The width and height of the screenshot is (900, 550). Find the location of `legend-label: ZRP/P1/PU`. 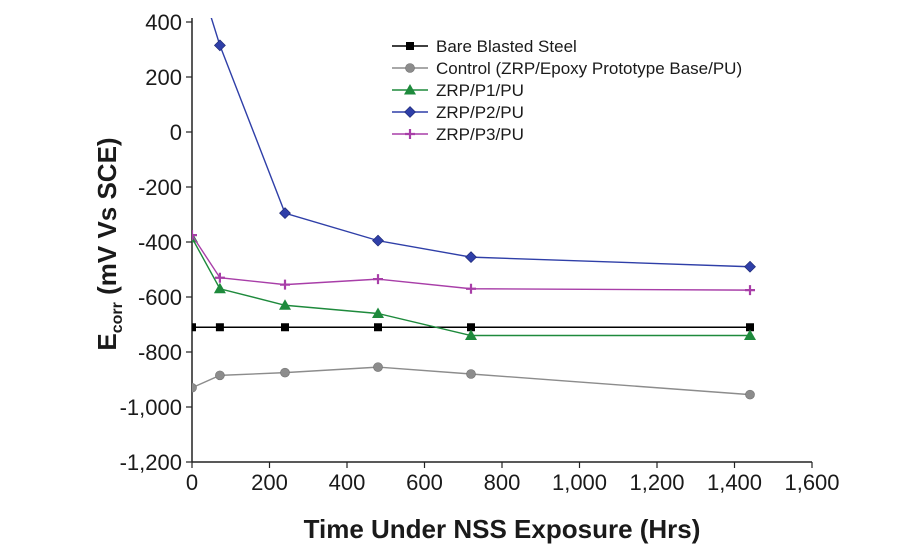

legend-label: ZRP/P1/PU is located at coordinates (480, 90).